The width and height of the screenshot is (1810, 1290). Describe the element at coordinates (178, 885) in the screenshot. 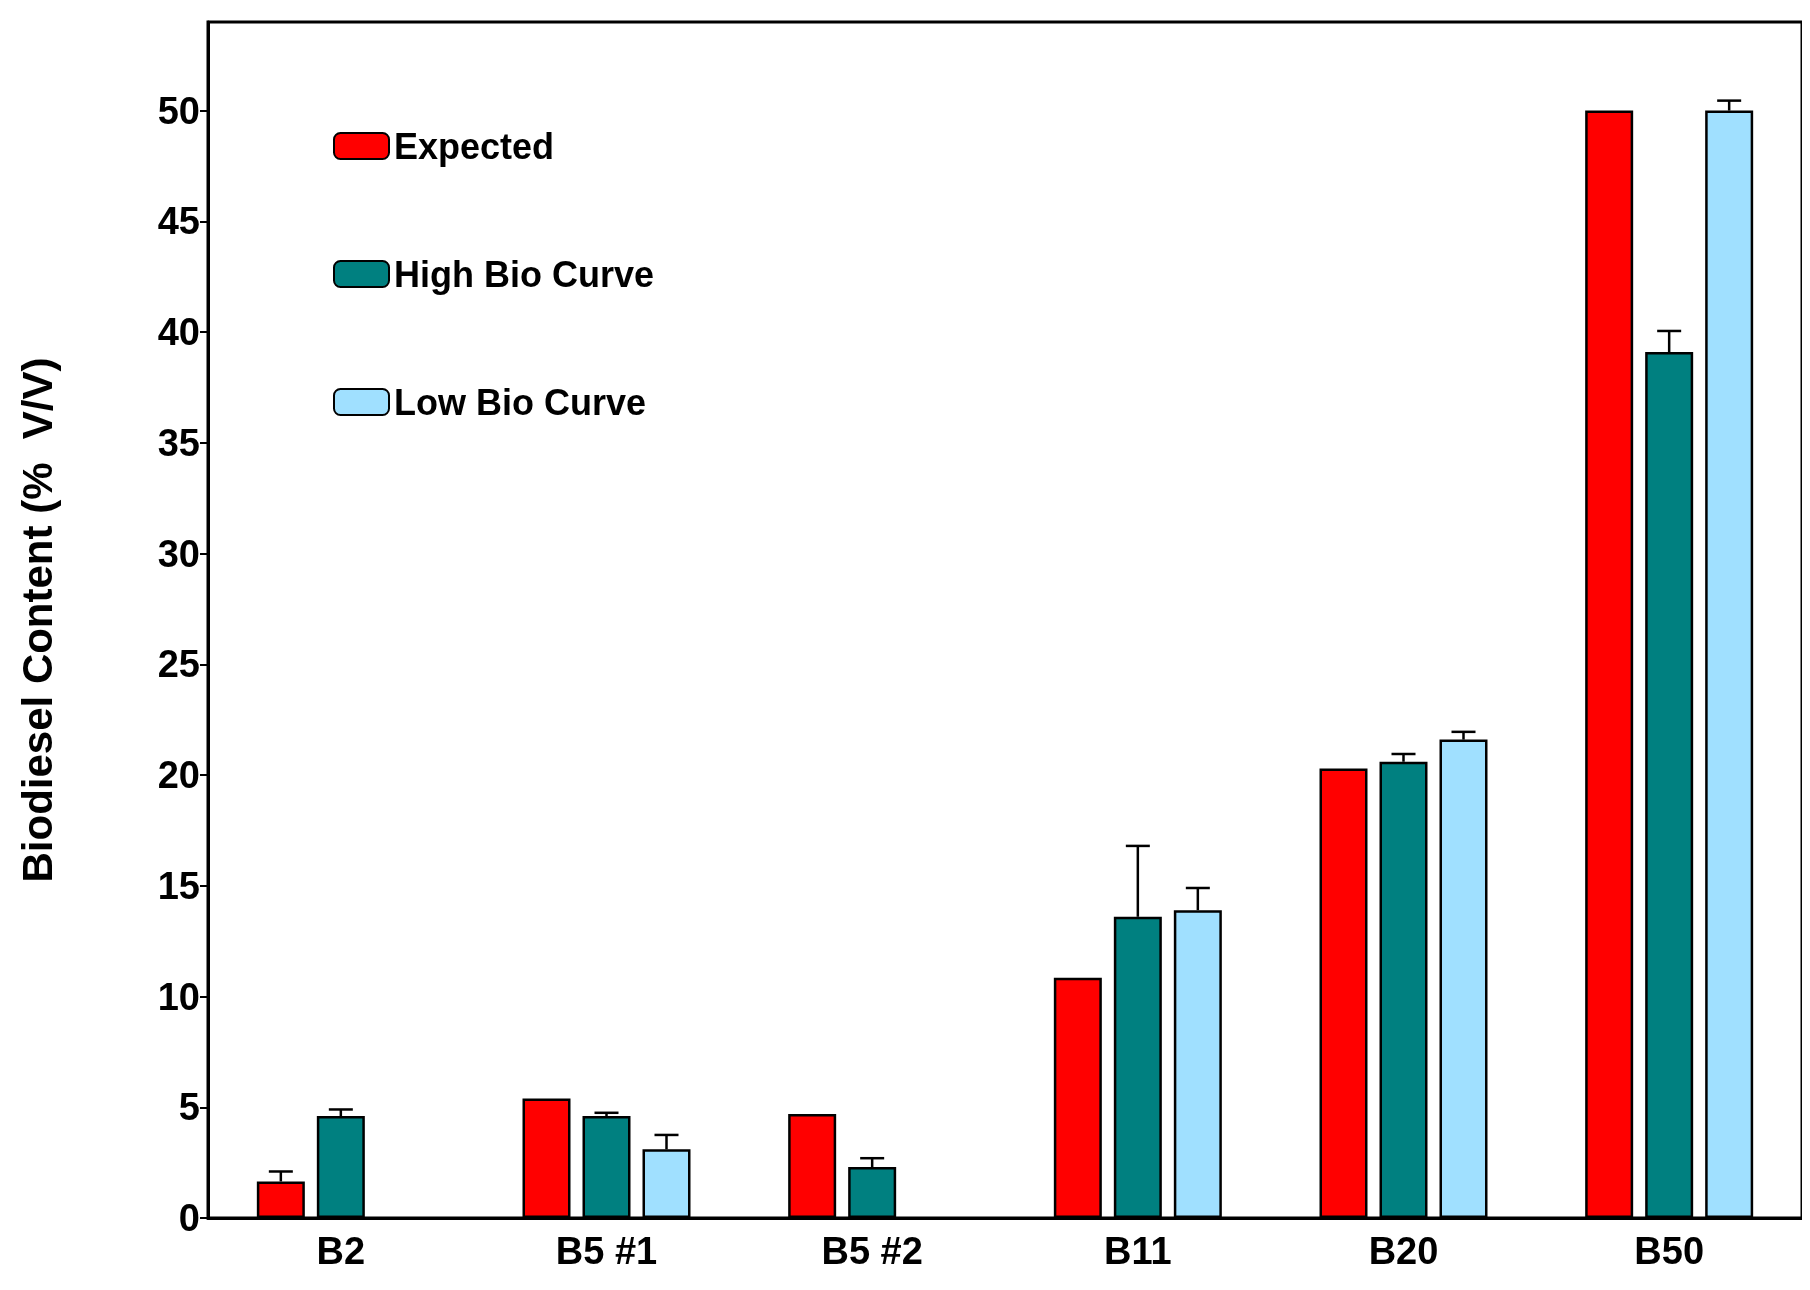

I see `y-tick-label: 15` at that location.